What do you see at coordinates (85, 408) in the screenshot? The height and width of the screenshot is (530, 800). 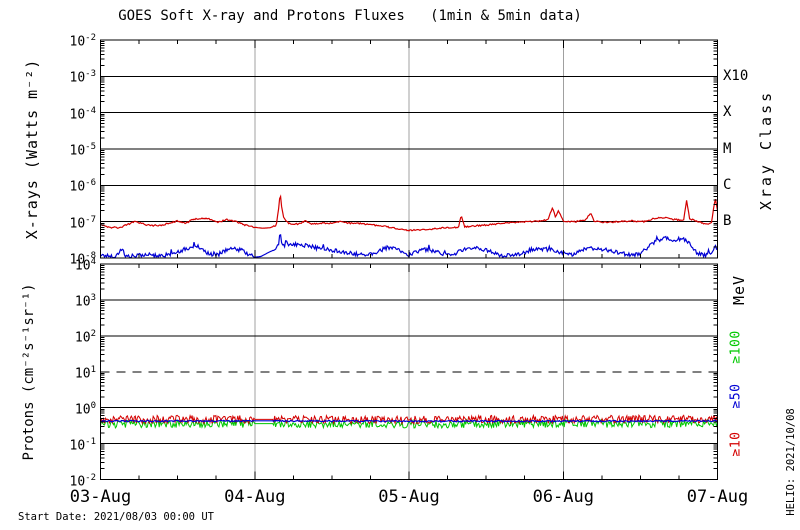 I see `y-tick-label: 10⁰` at bounding box center [85, 408].